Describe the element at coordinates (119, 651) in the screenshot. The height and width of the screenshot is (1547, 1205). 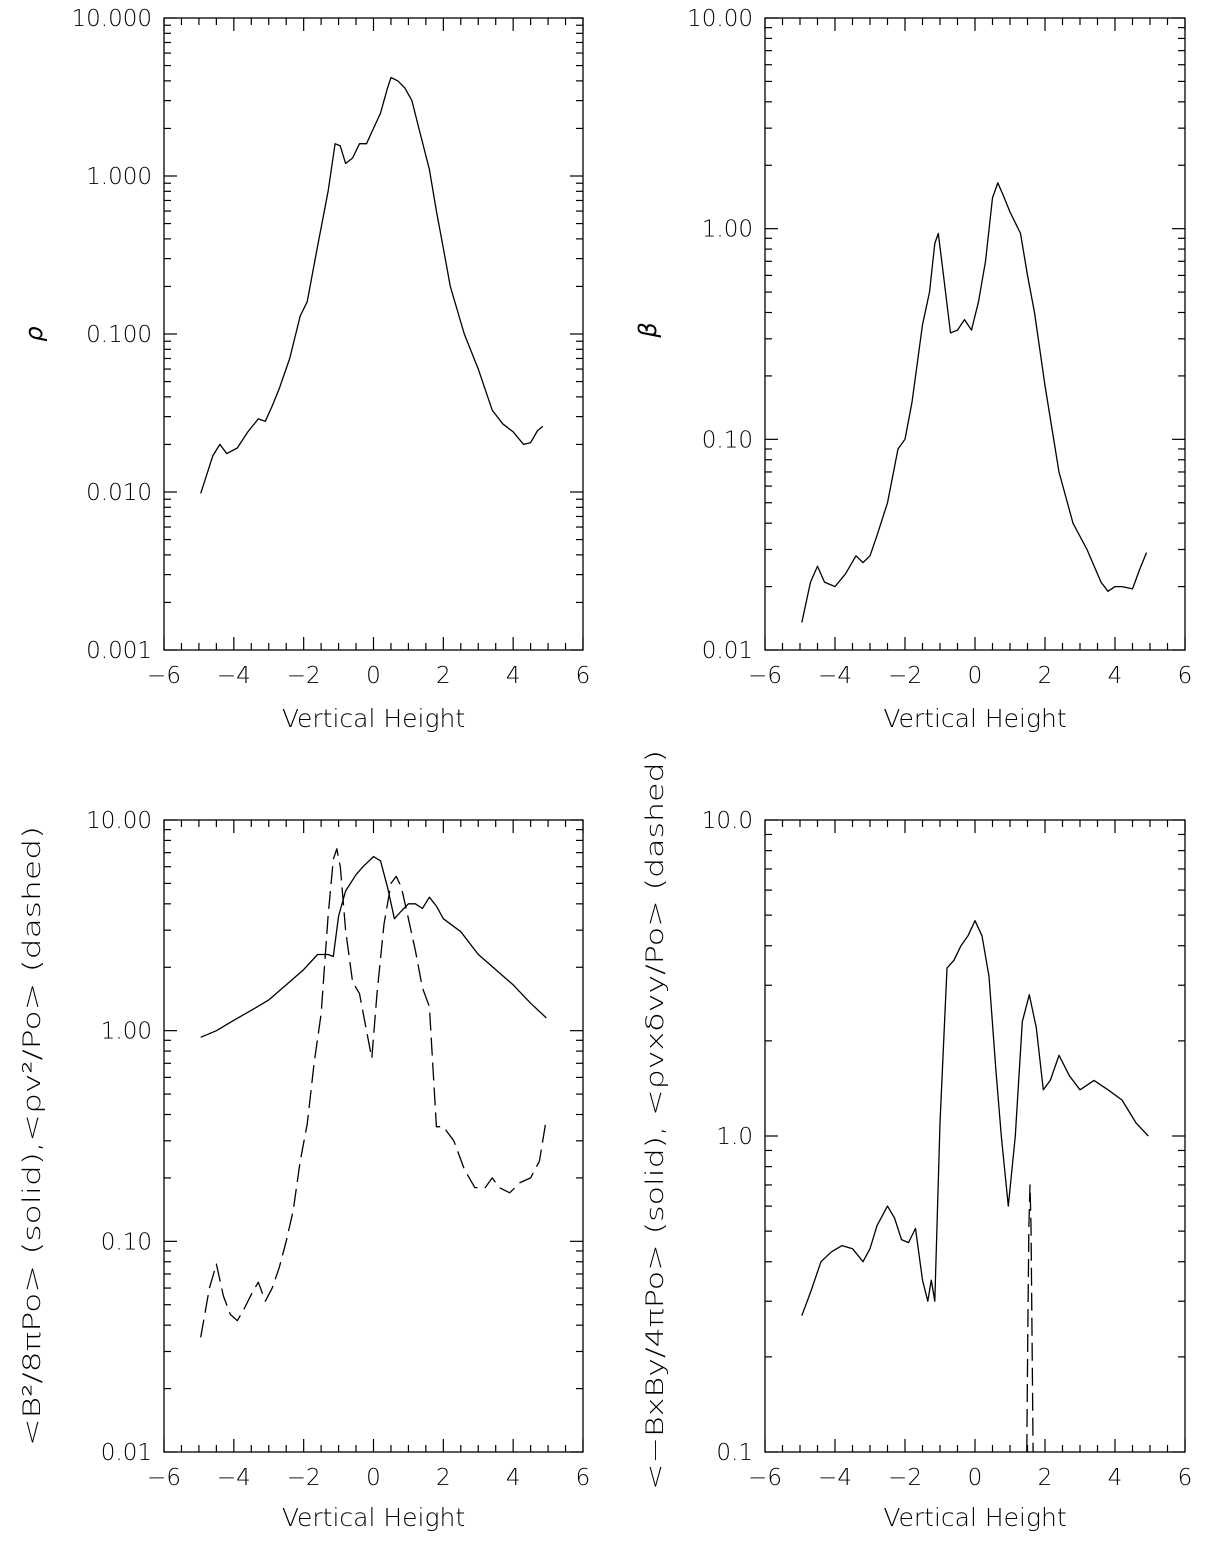
I see `density-y-tick-label: 0.001` at that location.